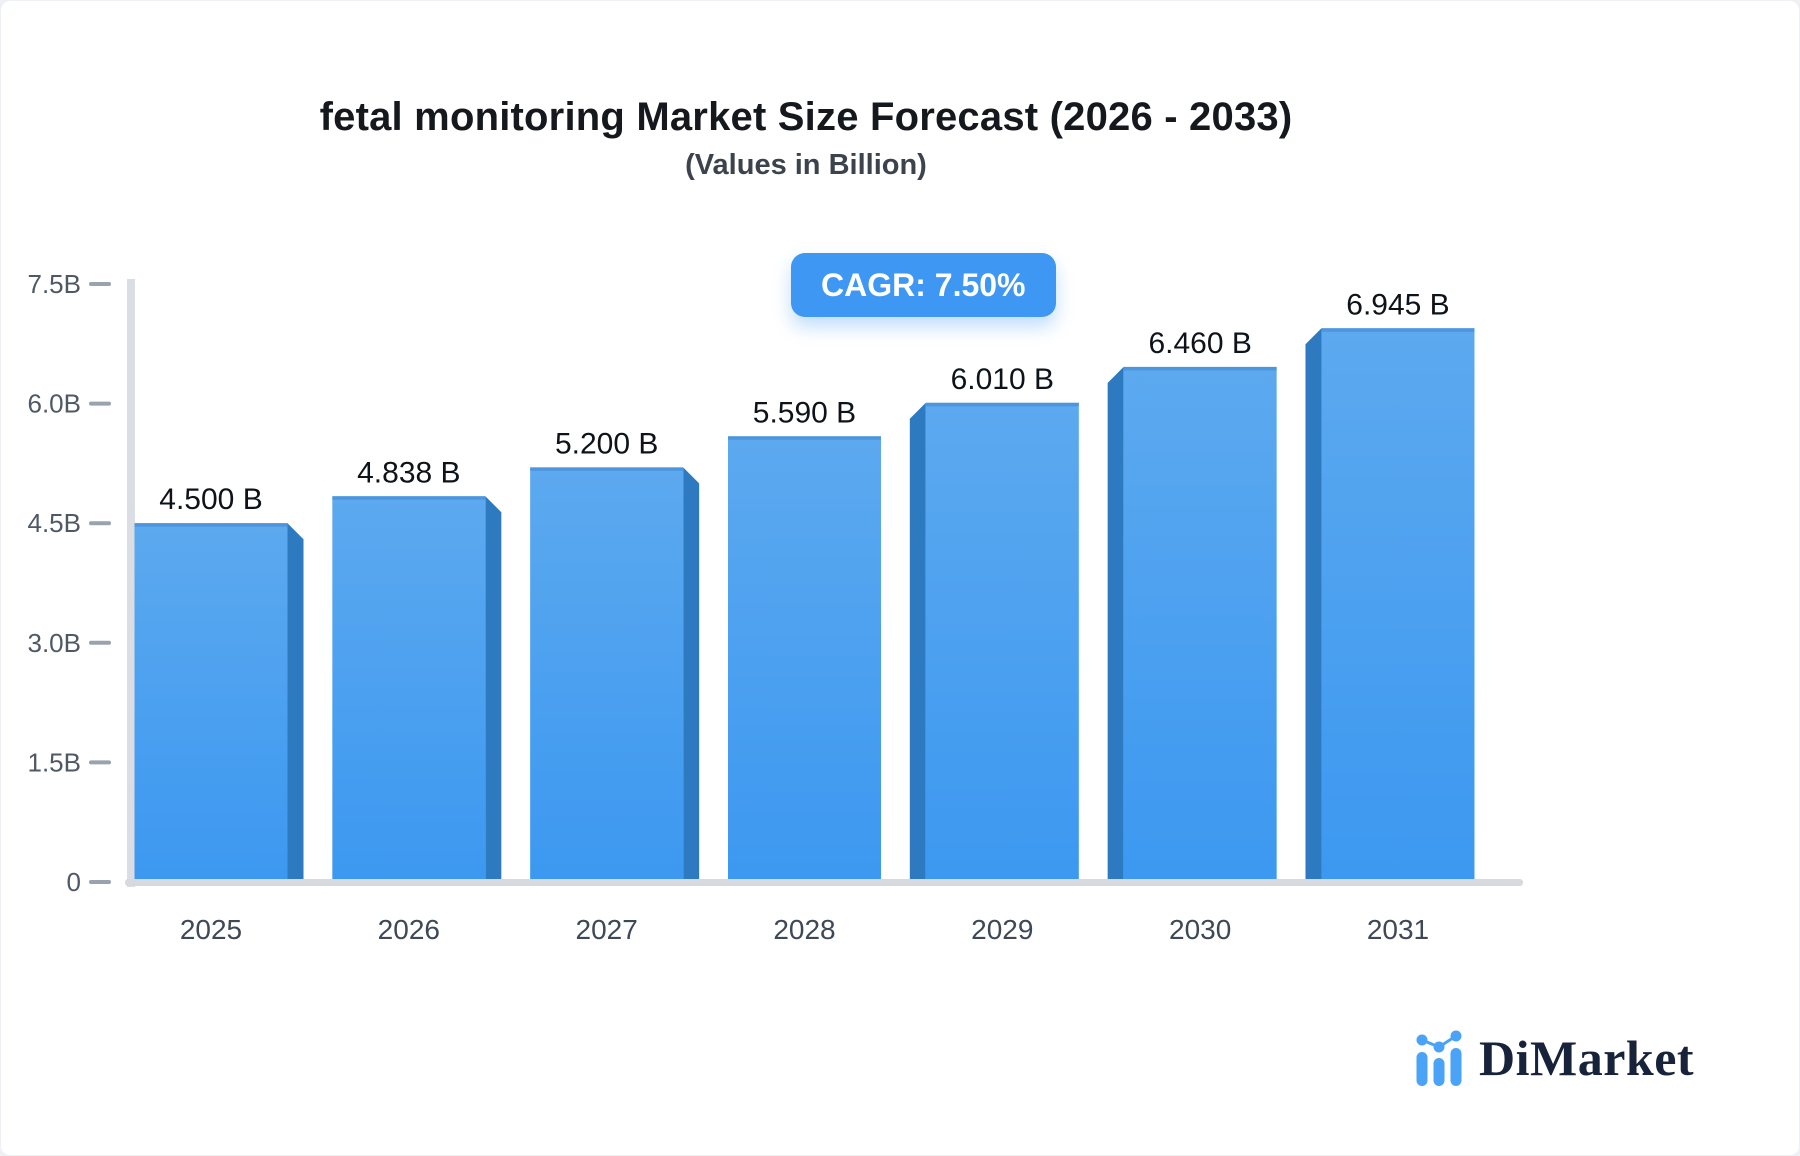 The image size is (1800, 1156). What do you see at coordinates (211, 929) in the screenshot?
I see `x-tick-label: 2025` at bounding box center [211, 929].